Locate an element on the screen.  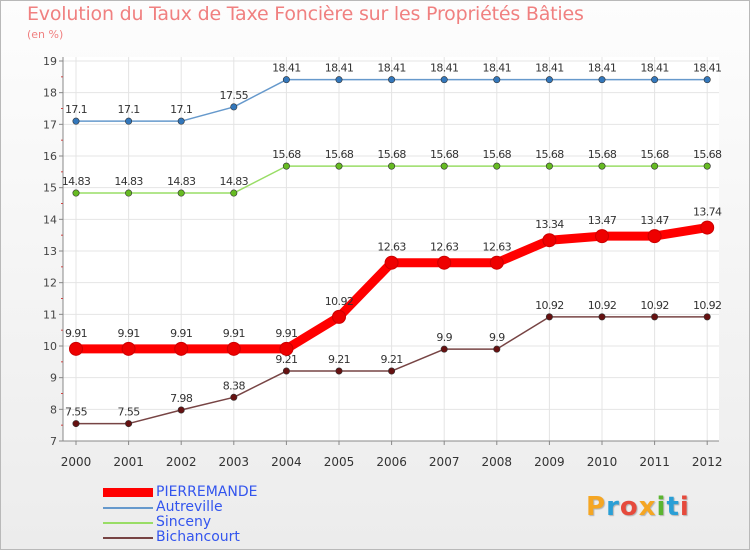
data-label-pierremande: 10.92 is located at coordinates (339, 301).